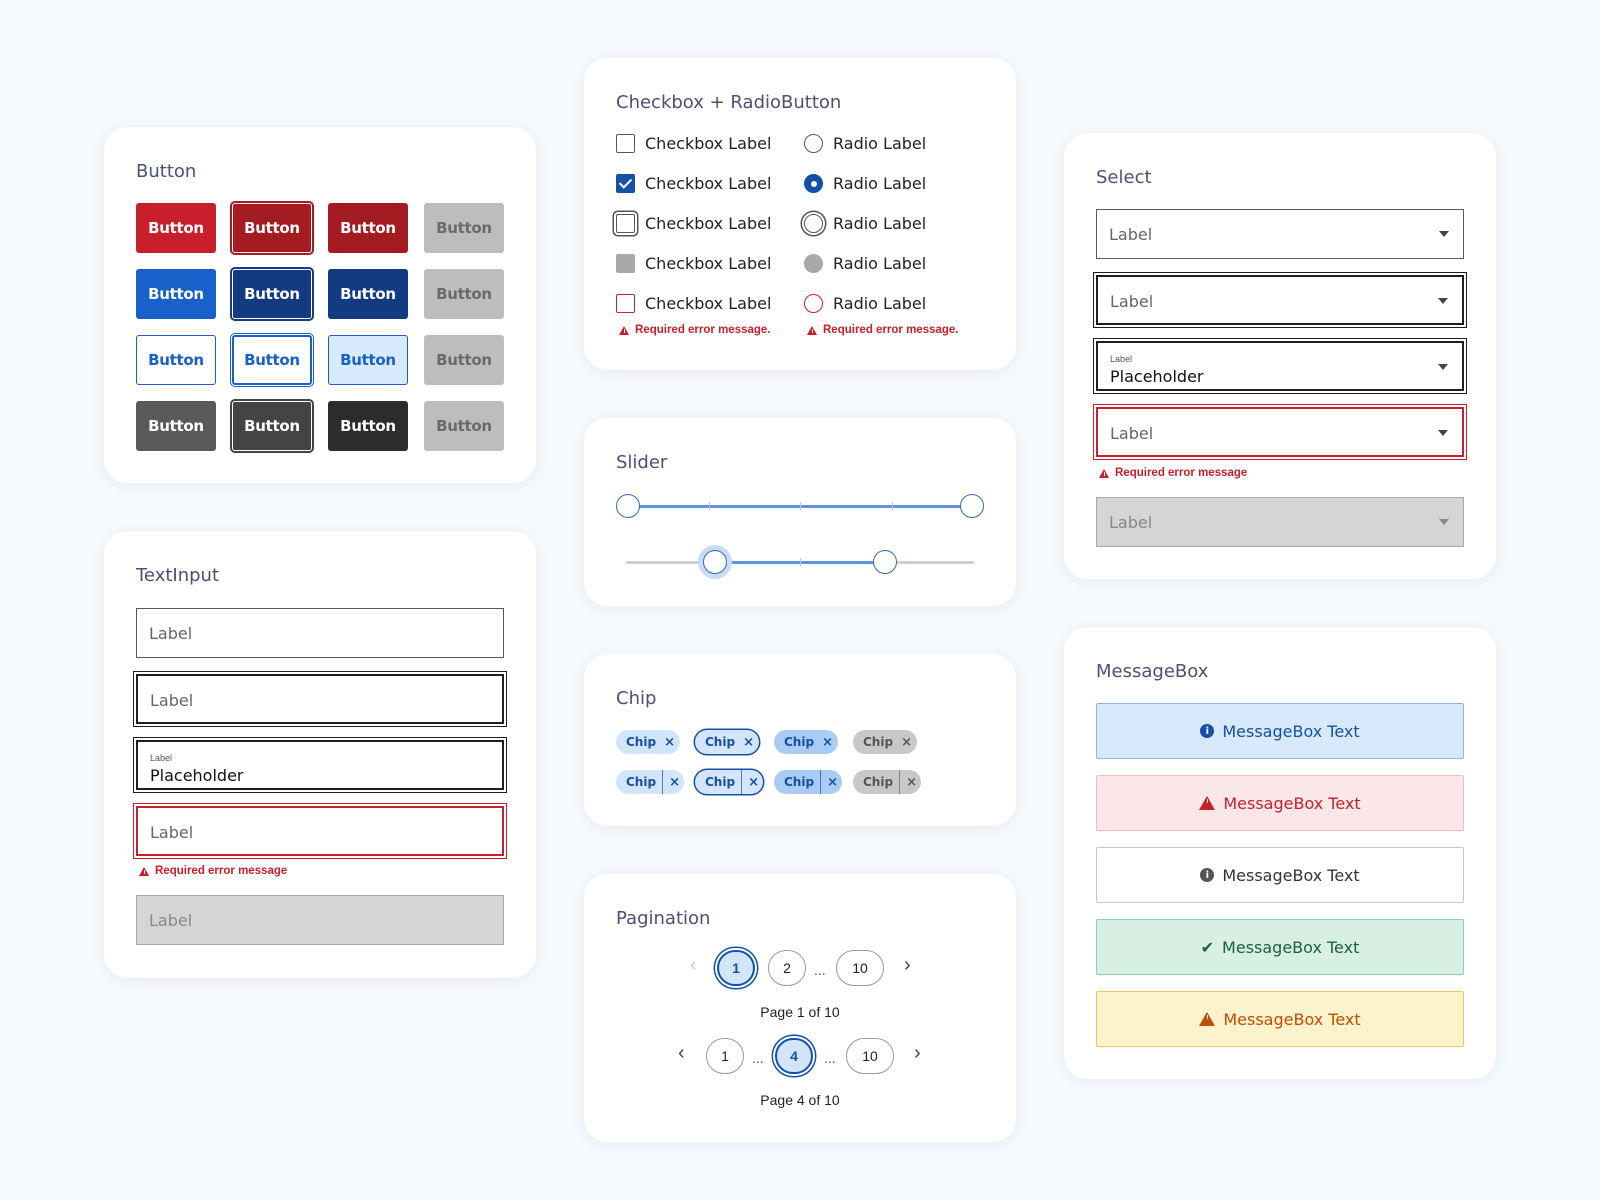 This screenshot has width=1600, height=1200. What do you see at coordinates (729, 782) in the screenshot?
I see `chip-split-focused: Chip ×` at bounding box center [729, 782].